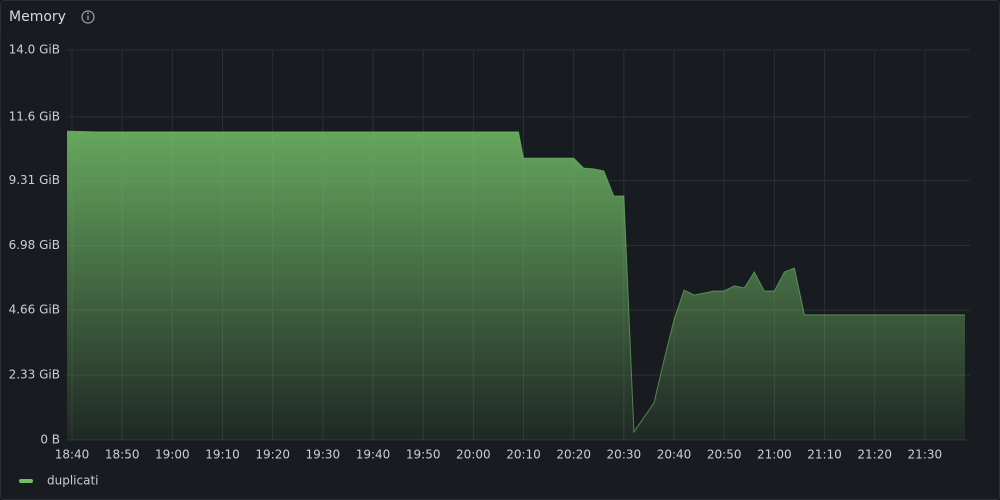 This screenshot has width=1000, height=500. Describe the element at coordinates (34, 310) in the screenshot. I see `y-tick-label: 4.66 GiB` at that location.